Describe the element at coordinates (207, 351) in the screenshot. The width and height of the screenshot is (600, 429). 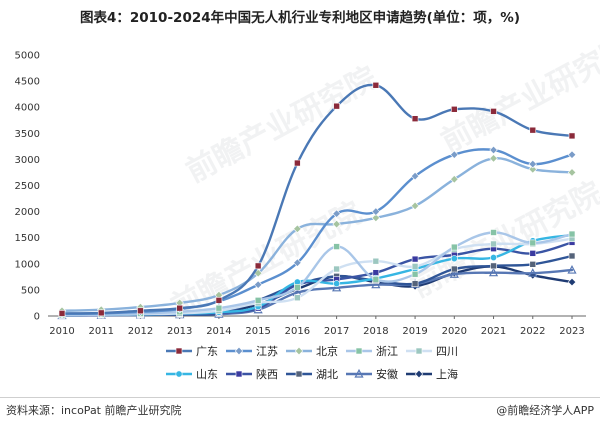
I see `legend-label-广东: 广东` at that location.